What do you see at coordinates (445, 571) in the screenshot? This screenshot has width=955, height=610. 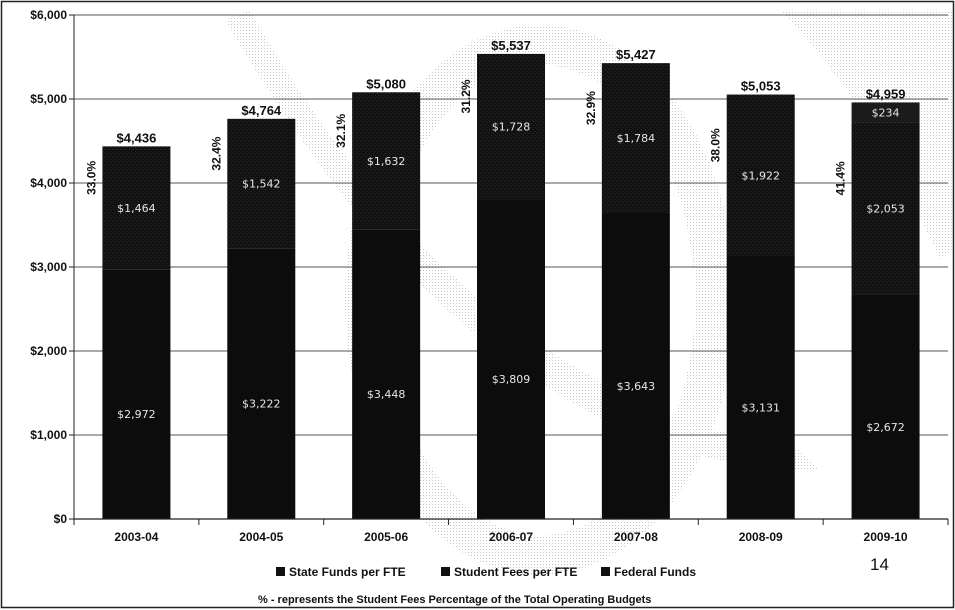 I see `legend-swatch-student-fees` at bounding box center [445, 571].